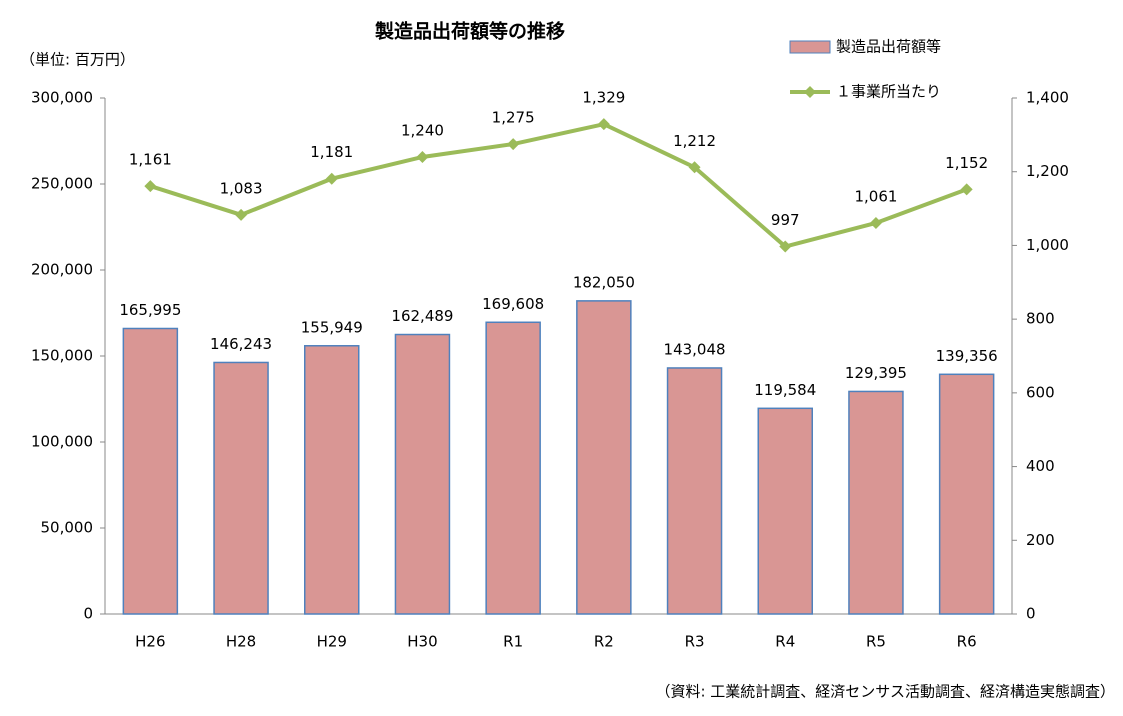 Image resolution: width=1123 pixels, height=716 pixels. I want to click on data-label: 143,048, so click(695, 349).